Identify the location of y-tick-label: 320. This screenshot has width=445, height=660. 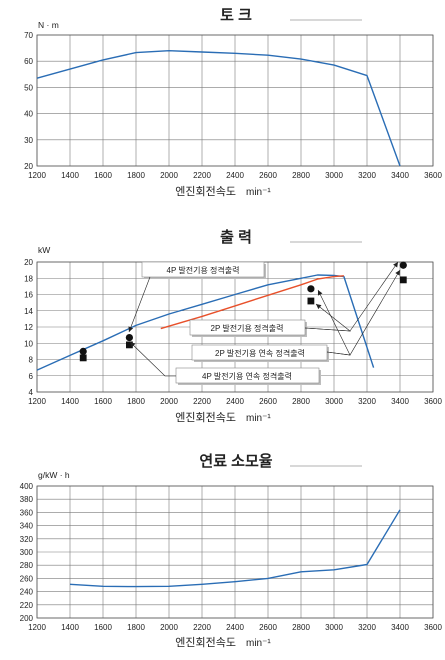
(27, 539).